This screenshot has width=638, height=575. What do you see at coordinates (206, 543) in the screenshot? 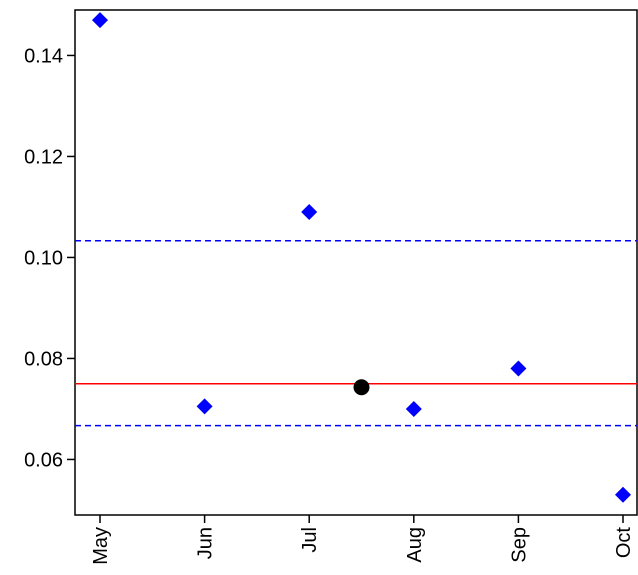
I see `x-tick-label: Jun` at bounding box center [206, 543].